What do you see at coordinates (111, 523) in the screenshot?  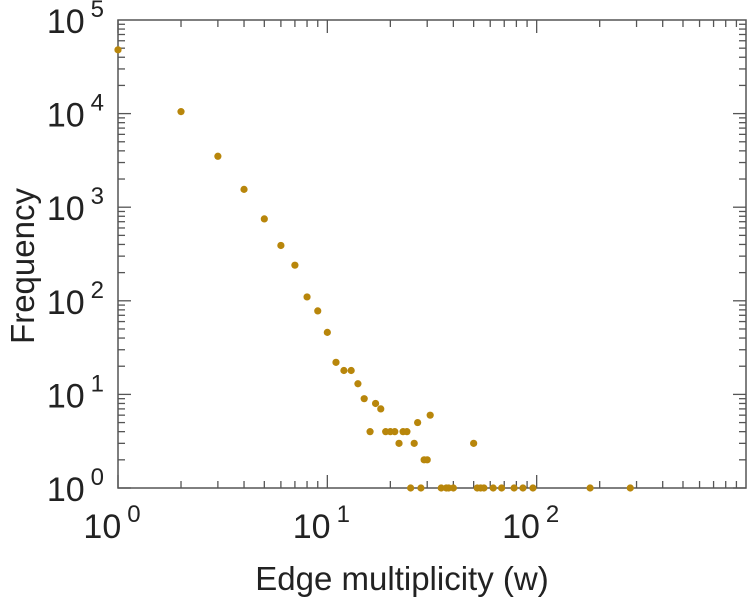 I see `x-tick-label: 10 0` at bounding box center [111, 523].